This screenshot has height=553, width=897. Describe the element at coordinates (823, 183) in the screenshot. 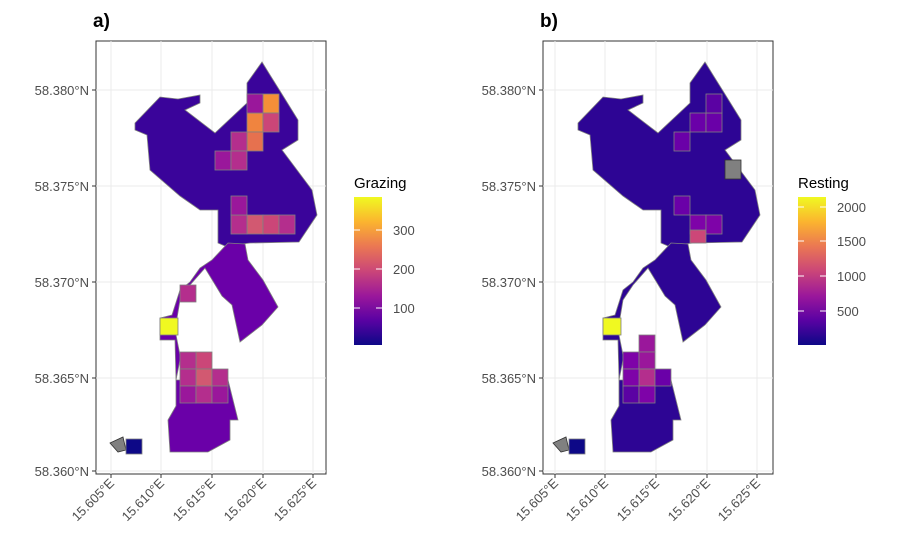

I see `legend-title: Resting` at that location.